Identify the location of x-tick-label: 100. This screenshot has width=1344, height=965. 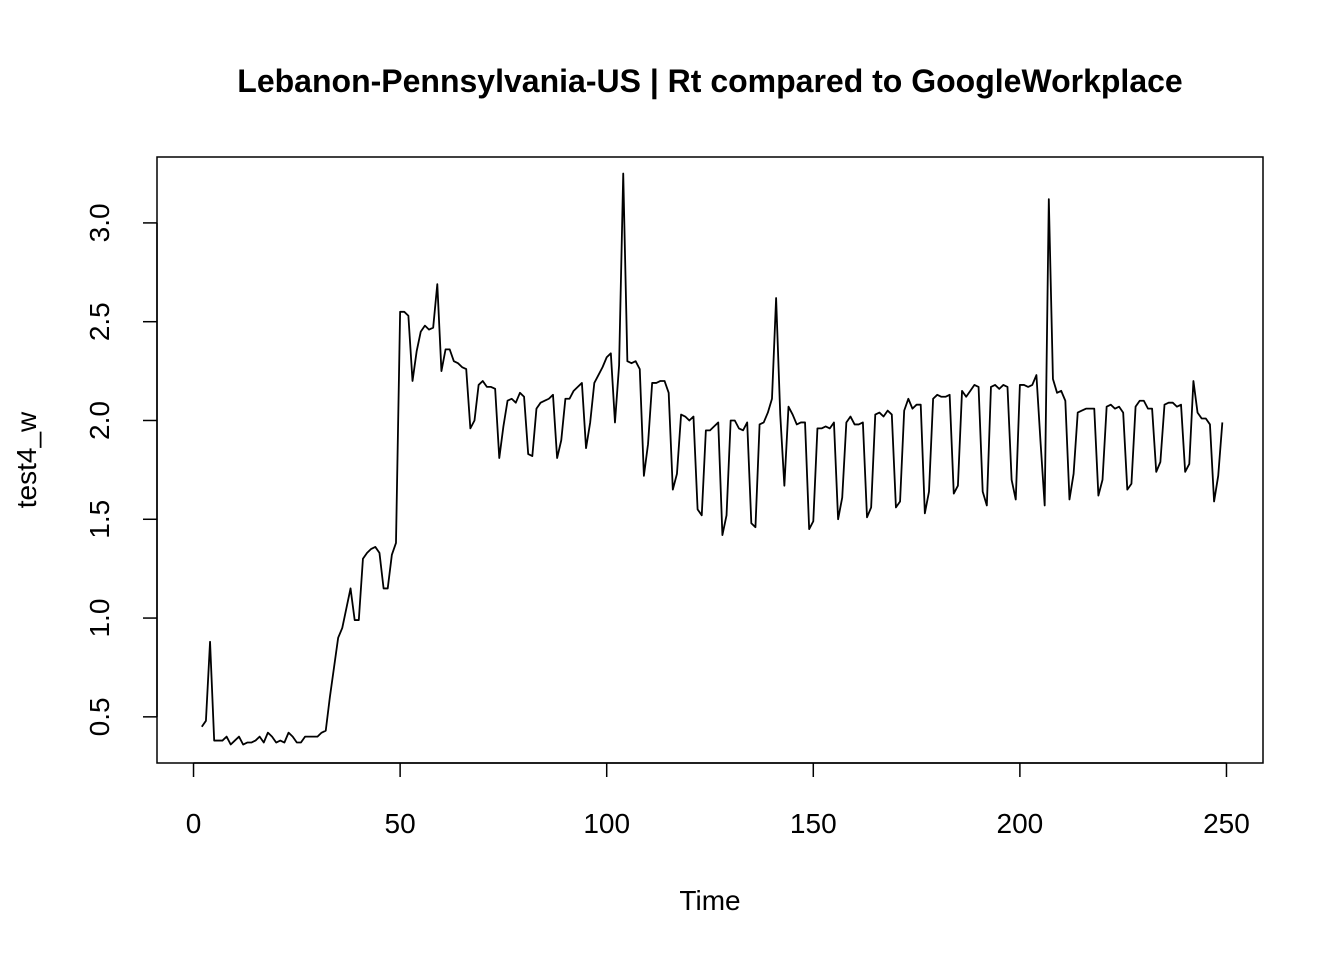
(606, 823).